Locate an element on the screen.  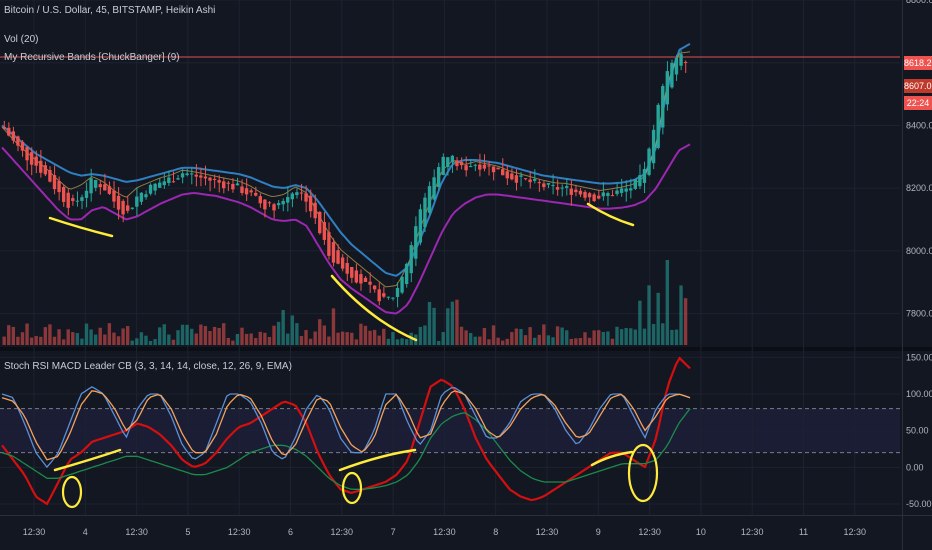
second-price-tag: 8607.05 is located at coordinates (918, 86).